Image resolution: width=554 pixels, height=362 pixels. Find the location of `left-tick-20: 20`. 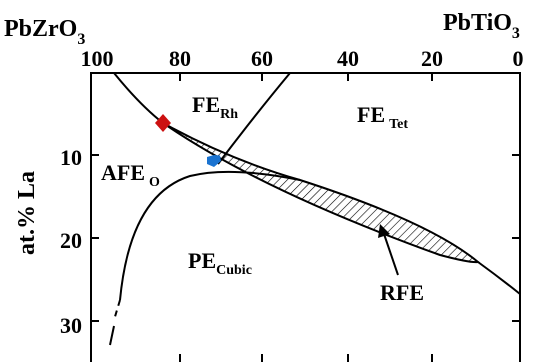

left-tick-20: 20 is located at coordinates (71, 240).